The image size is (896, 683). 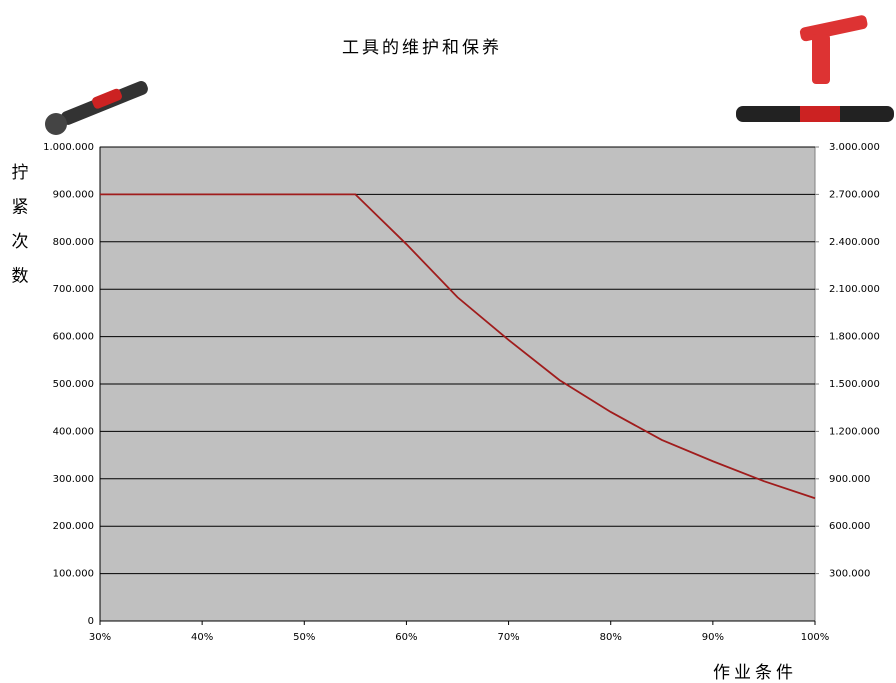 What do you see at coordinates (73, 289) in the screenshot?
I see `y-tick-label: 700.000` at bounding box center [73, 289].